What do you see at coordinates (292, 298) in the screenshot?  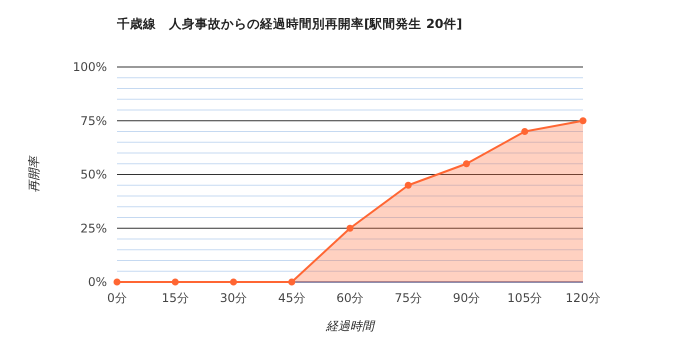 I see `x-tick-label: 45分` at bounding box center [292, 298].